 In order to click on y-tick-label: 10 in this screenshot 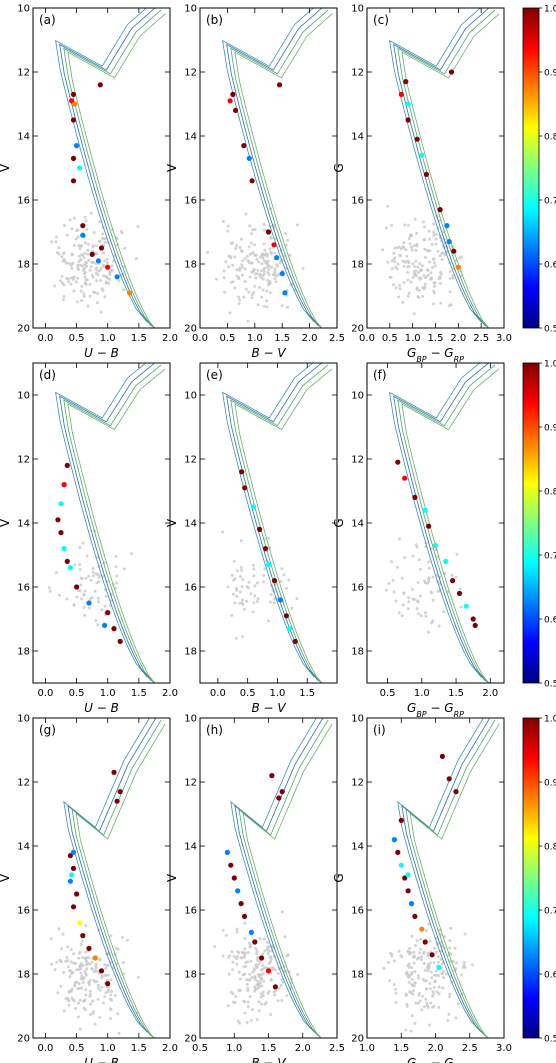, I will do `click(190, 719)`.